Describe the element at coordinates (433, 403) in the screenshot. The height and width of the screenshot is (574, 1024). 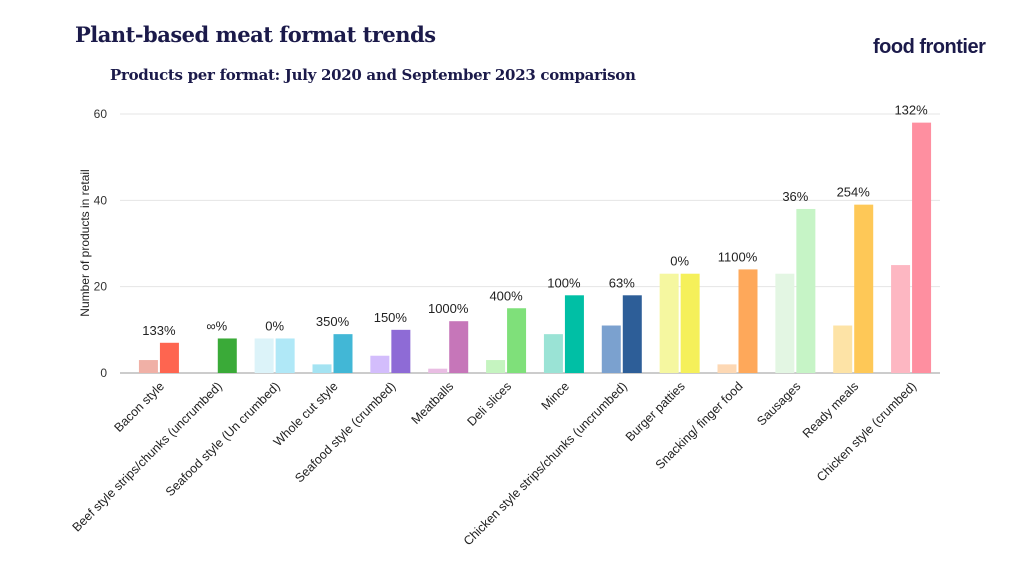
I see `x-tick-label: Meatballs` at that location.